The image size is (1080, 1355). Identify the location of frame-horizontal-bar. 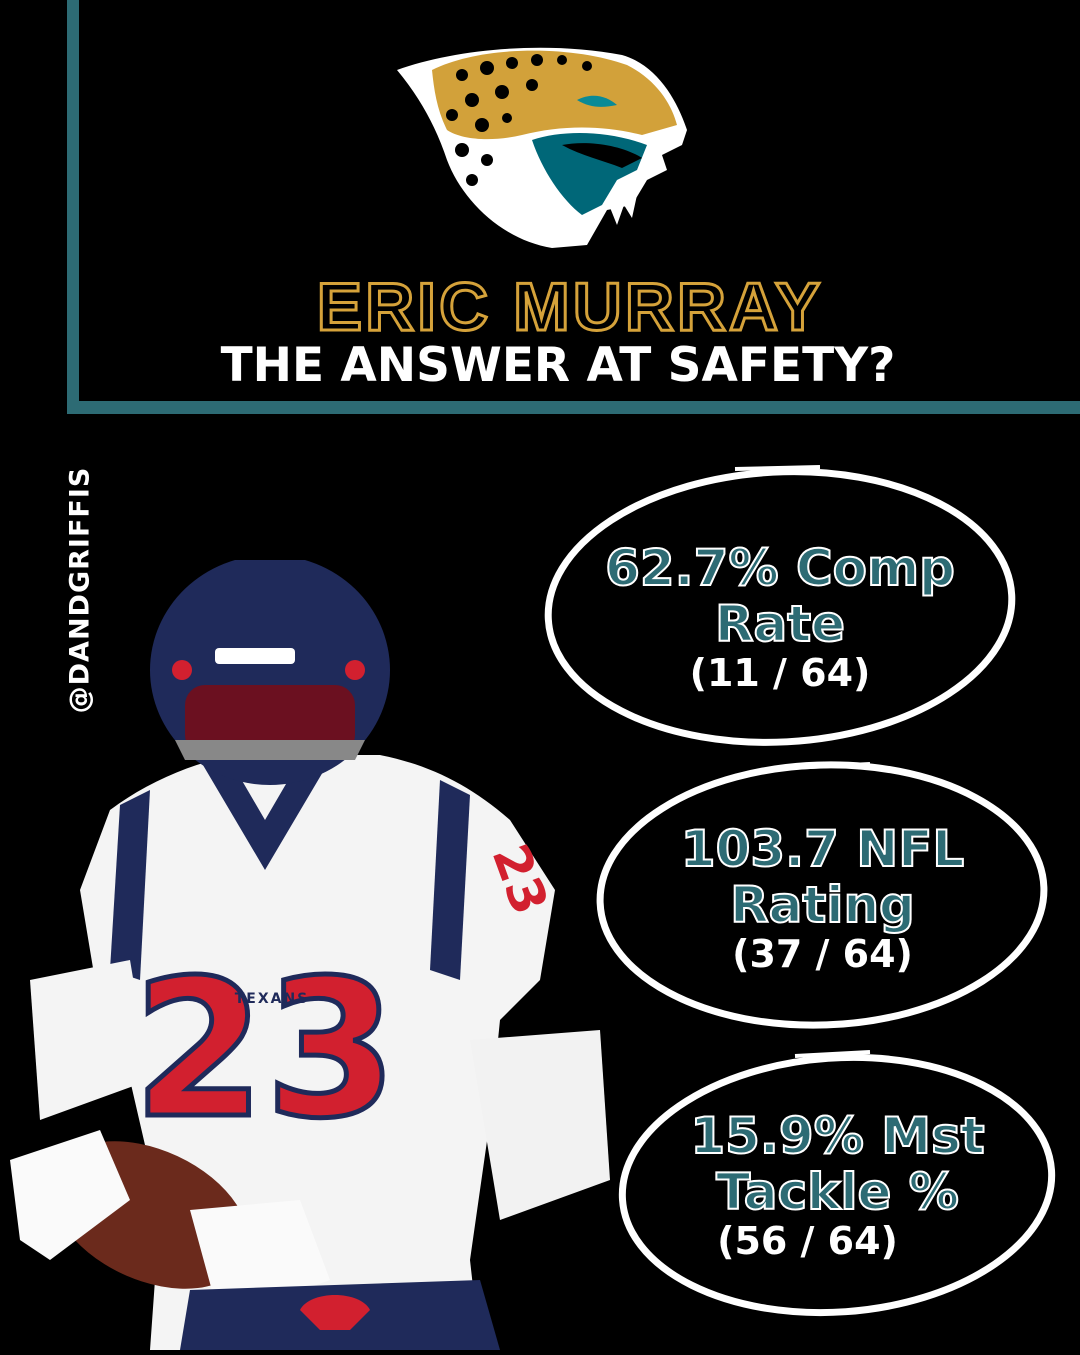
(573, 407).